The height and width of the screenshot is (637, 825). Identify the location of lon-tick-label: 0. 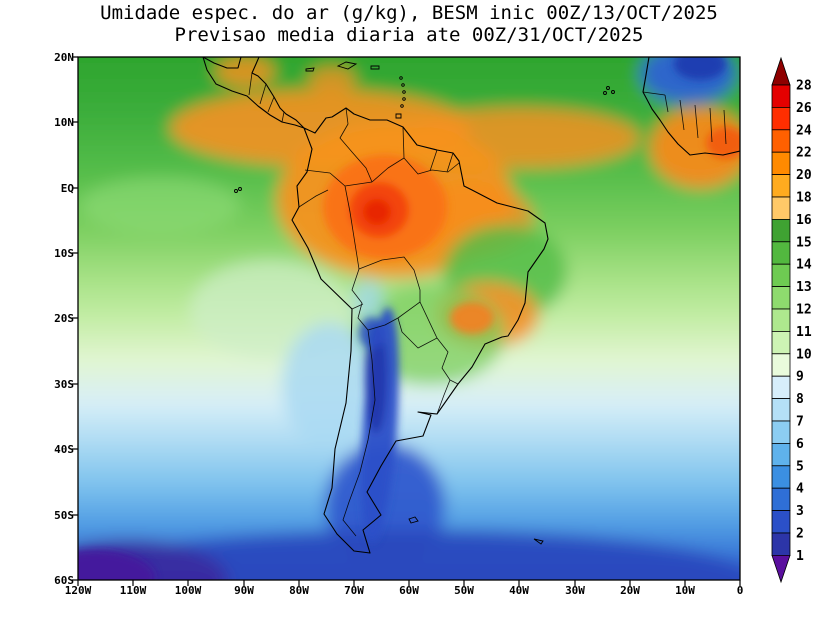
(740, 590).